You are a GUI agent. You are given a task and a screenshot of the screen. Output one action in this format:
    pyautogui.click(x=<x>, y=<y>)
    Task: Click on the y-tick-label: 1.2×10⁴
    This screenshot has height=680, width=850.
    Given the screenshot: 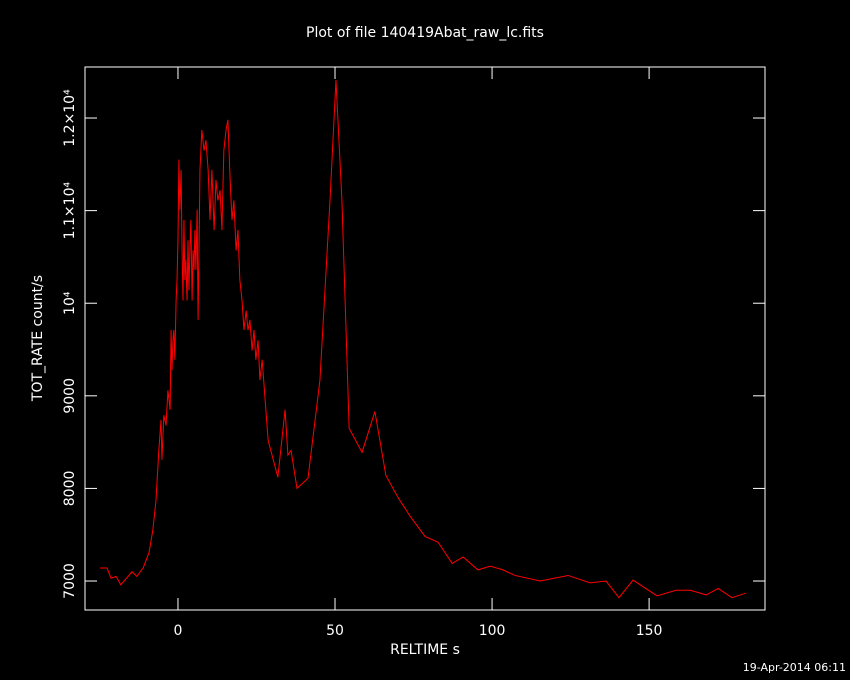 What is the action you would take?
    pyautogui.click(x=70, y=118)
    